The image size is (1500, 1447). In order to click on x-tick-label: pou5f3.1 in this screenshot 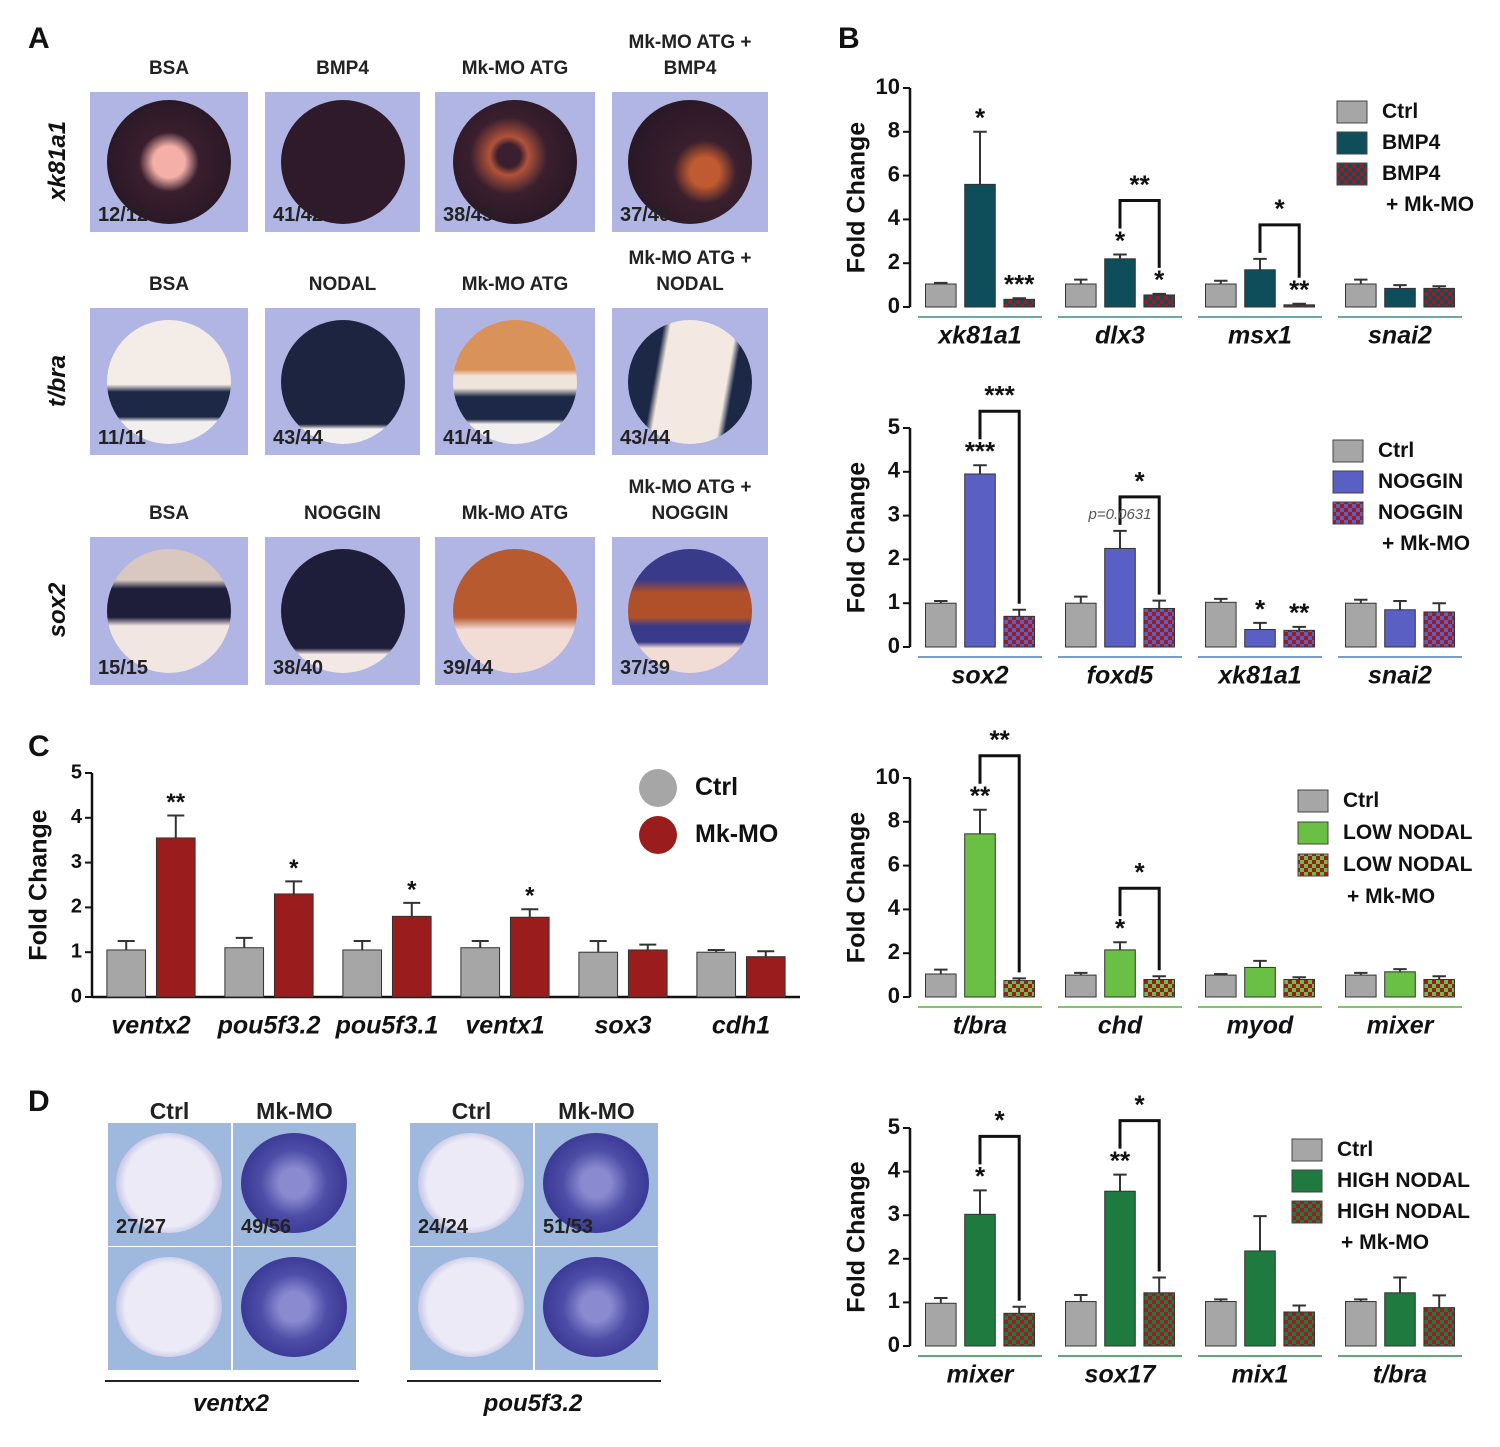, I will do `click(387, 1026)`.